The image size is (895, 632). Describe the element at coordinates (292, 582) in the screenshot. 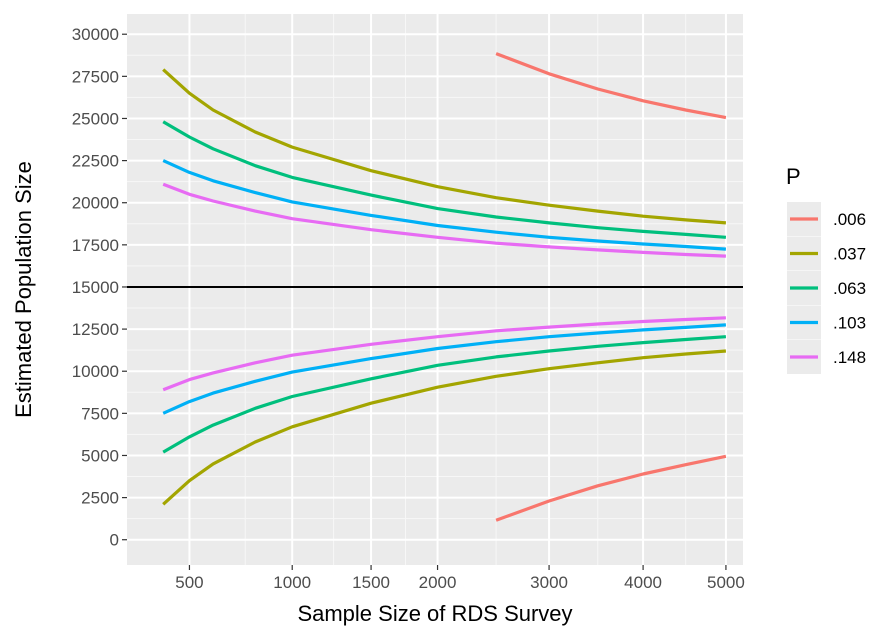

I see `x-tick-label: 1000` at that location.